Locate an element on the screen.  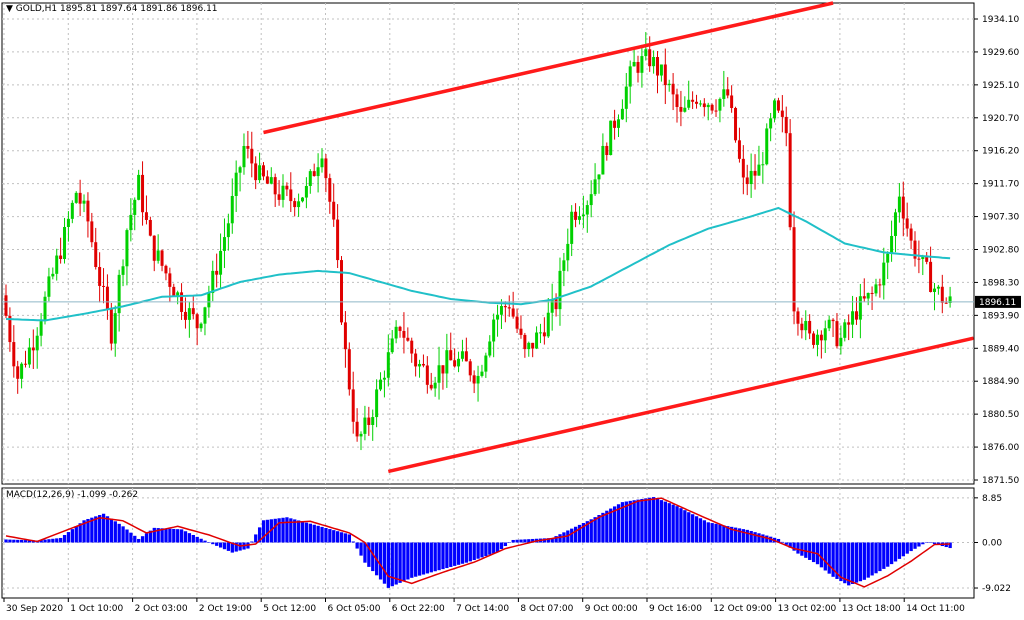
time-tick-label: 9 Oct 16:00 is located at coordinates (675, 609).